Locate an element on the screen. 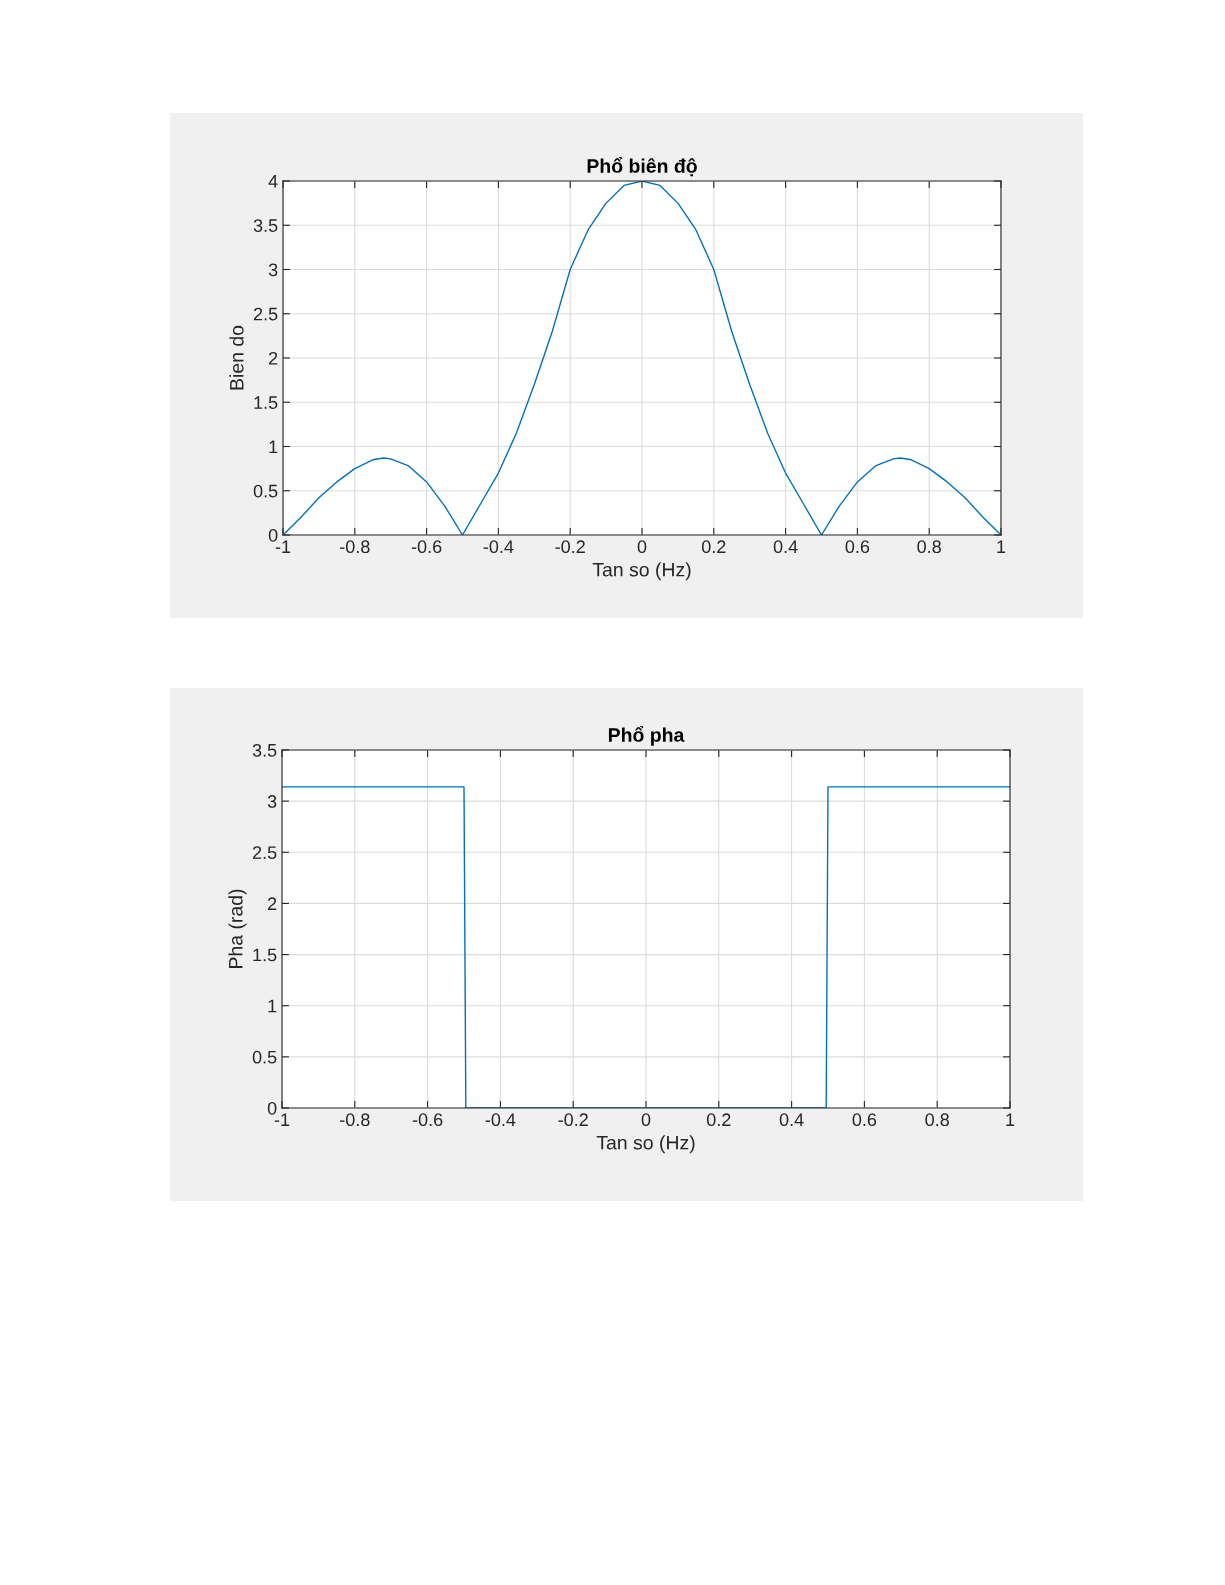 The width and height of the screenshot is (1225, 1585). y-tick-label: 4 is located at coordinates (273, 181).